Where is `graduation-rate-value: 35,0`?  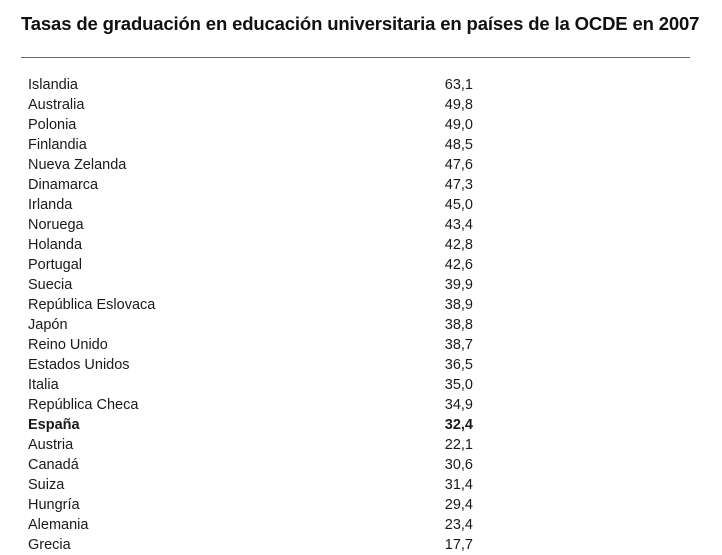
graduation-rate-value: 35,0 is located at coordinates (458, 385).